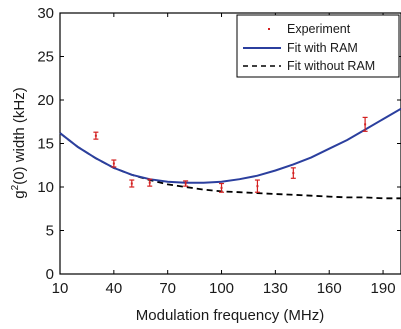  I want to click on x-tick-label: 130, so click(275, 288).